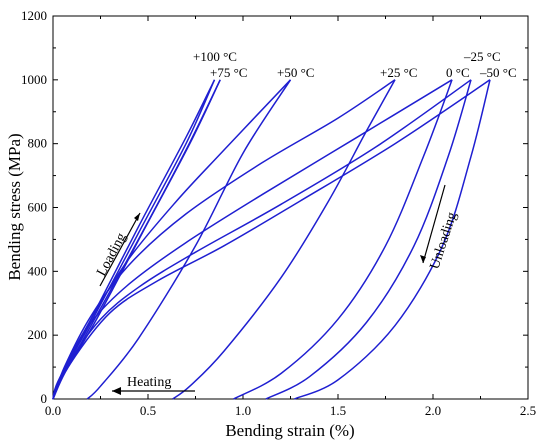 The width and height of the screenshot is (550, 444). Describe the element at coordinates (498, 72) in the screenshot. I see `curve-label-minus50: –50 °C` at that location.